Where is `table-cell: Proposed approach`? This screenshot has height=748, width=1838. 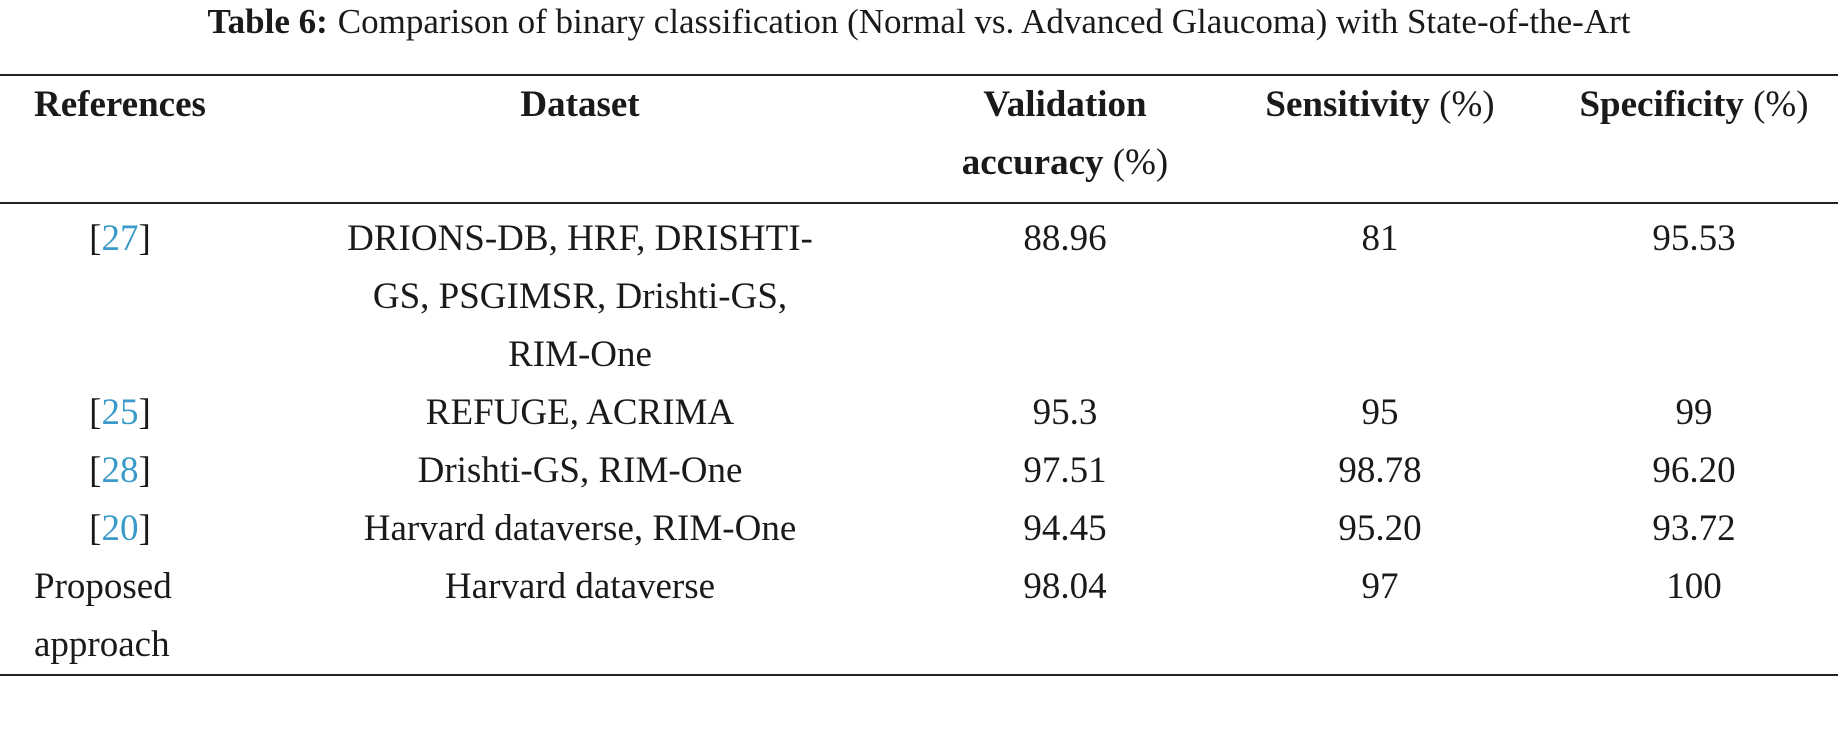 table-cell: Proposed approach is located at coordinates (103, 615).